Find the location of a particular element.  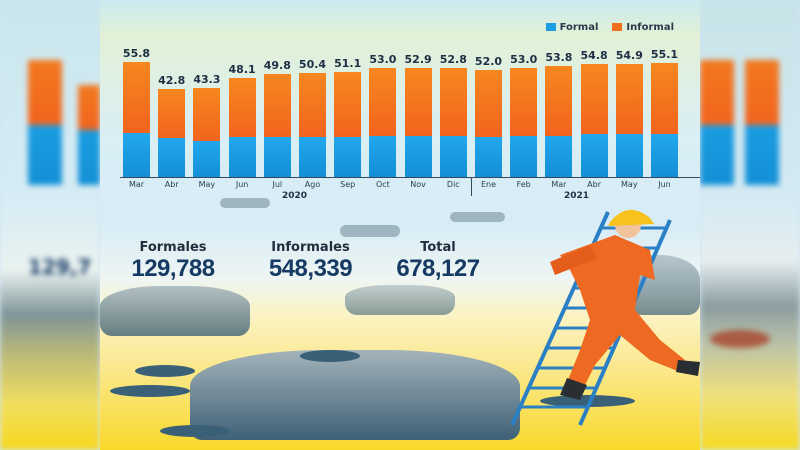

x-tick-label: Jul is located at coordinates (277, 184).